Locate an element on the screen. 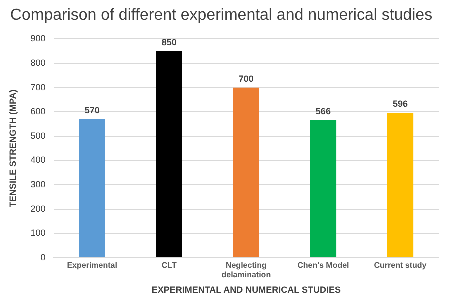 The height and width of the screenshot is (300, 451). y-axis-title: TENSILE STRENGTH (MPA) is located at coordinates (13, 149).